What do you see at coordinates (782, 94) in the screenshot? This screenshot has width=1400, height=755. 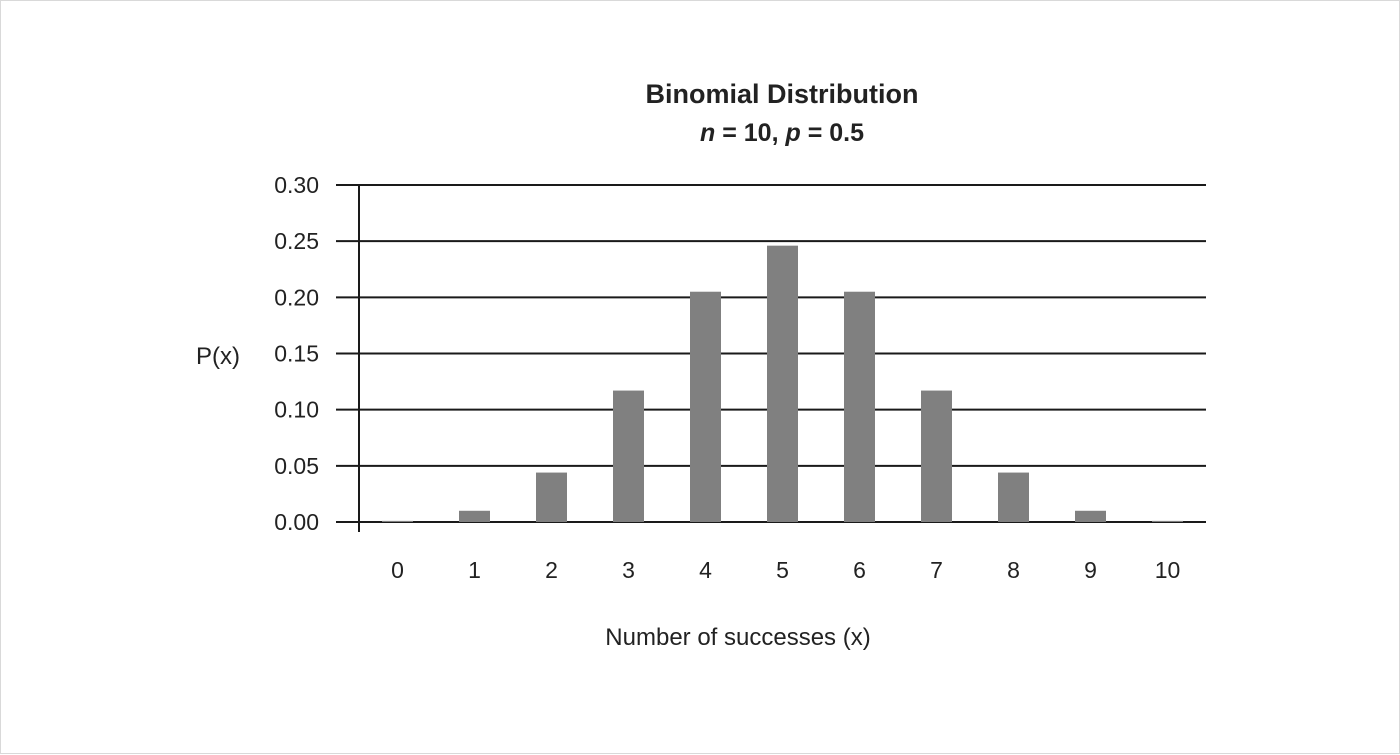 I see `chart-title: Binomial Distribution` at bounding box center [782, 94].